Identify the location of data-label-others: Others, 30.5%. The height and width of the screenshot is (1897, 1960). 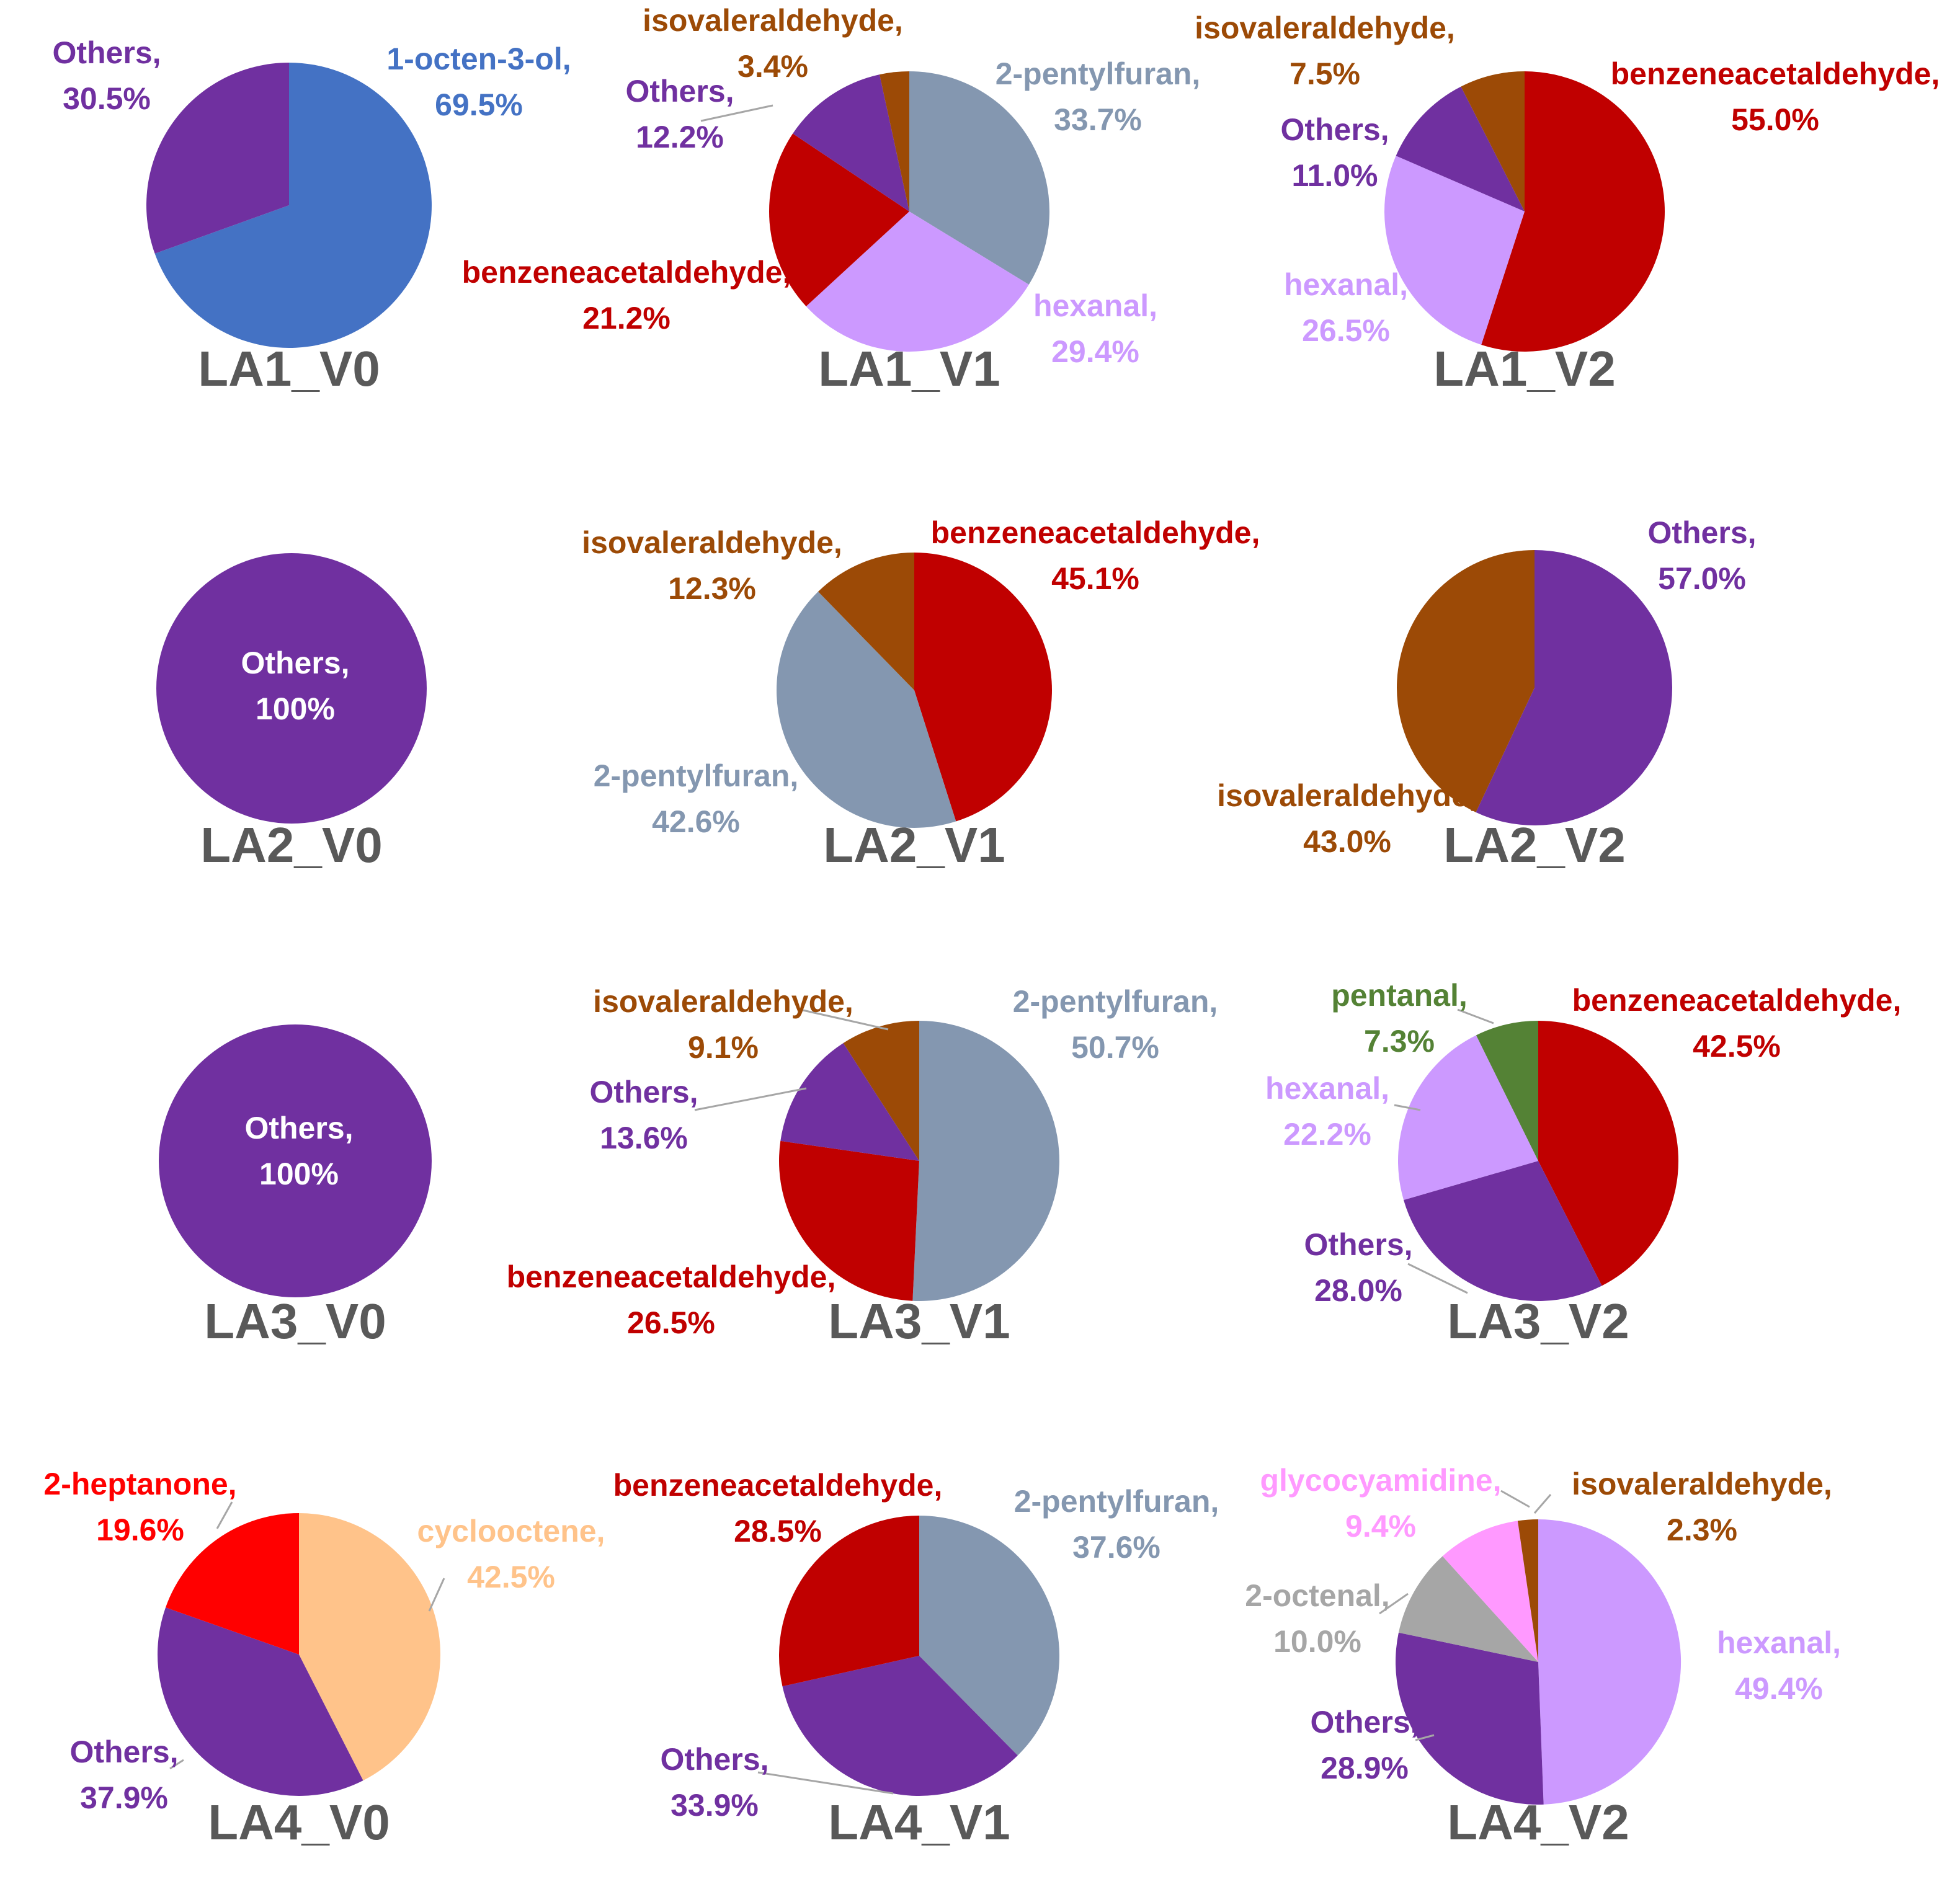
(106, 75).